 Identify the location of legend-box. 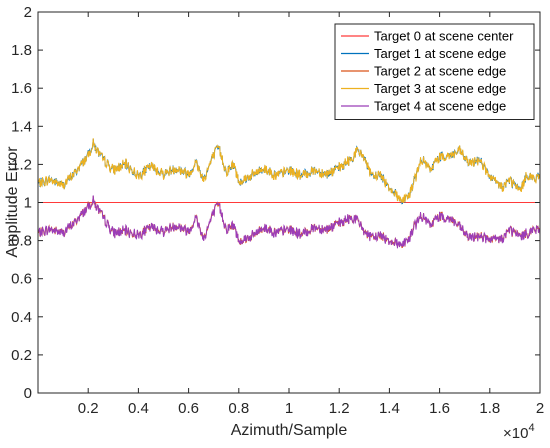
(434, 71).